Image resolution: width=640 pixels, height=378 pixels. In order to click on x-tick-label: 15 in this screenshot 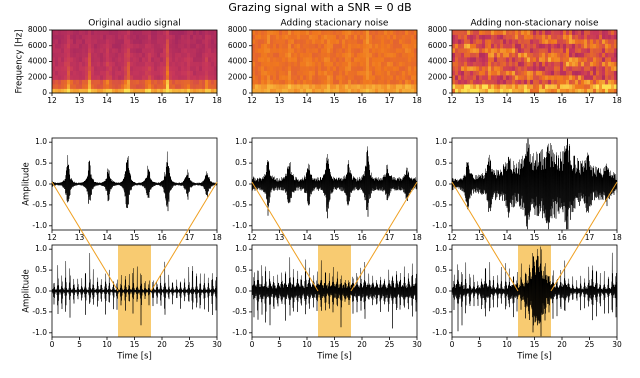, I will do `click(135, 344)`.